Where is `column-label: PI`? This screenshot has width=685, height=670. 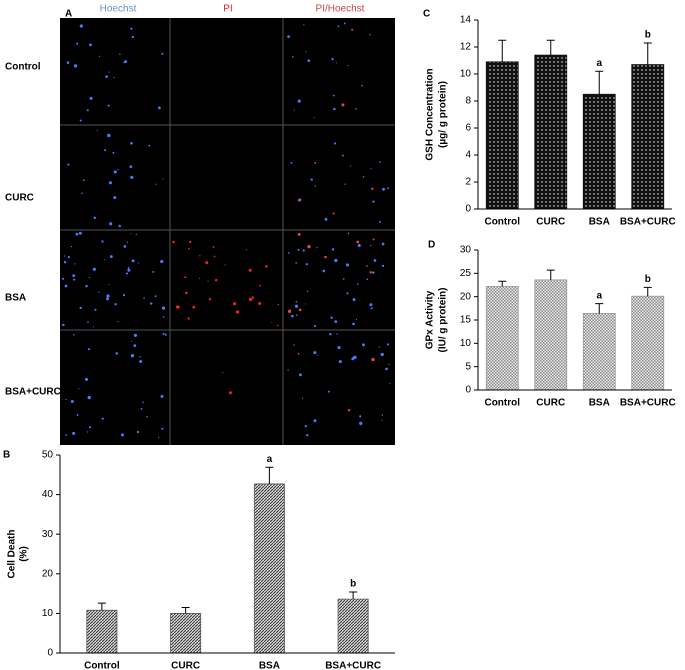
column-label: PI is located at coordinates (227, 9).